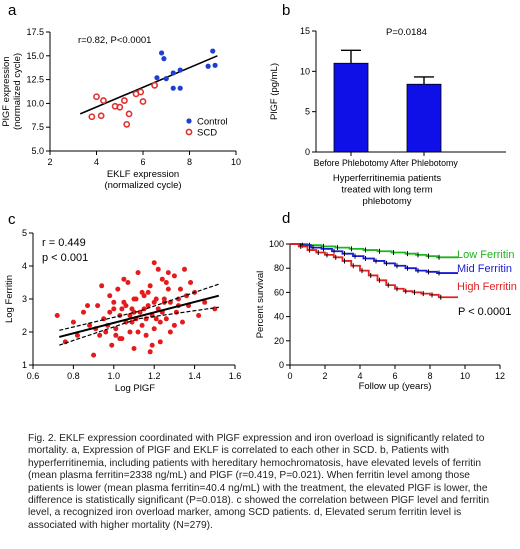 This screenshot has height=549, width=520. What do you see at coordinates (143, 174) in the screenshot?
I see `x-axis-label: EKLF expression` at bounding box center [143, 174].